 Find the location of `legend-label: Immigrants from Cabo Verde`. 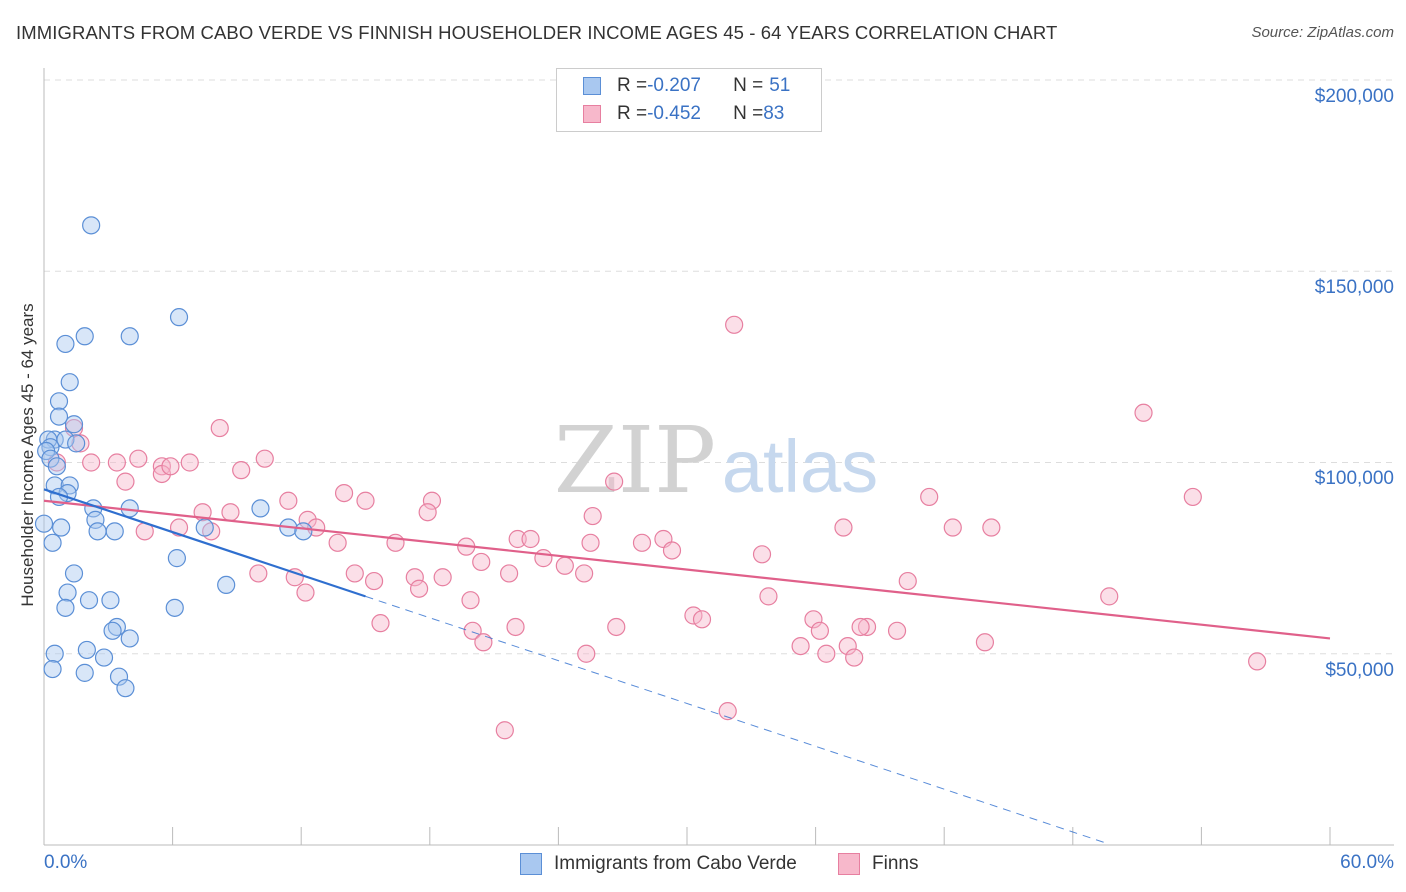

legend-label: Immigrants from Cabo Verde is located at coordinates (675, 863).